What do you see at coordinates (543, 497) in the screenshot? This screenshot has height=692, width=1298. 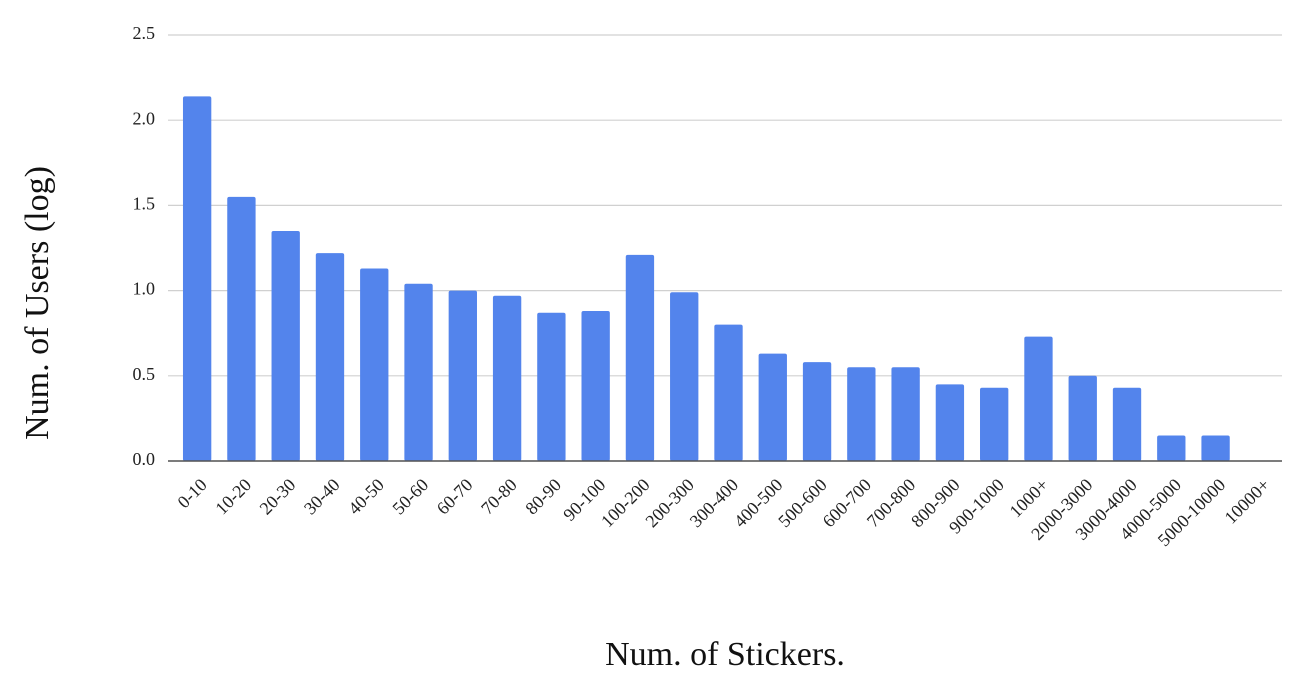 I see `x-tick-label: 80-90` at bounding box center [543, 497].